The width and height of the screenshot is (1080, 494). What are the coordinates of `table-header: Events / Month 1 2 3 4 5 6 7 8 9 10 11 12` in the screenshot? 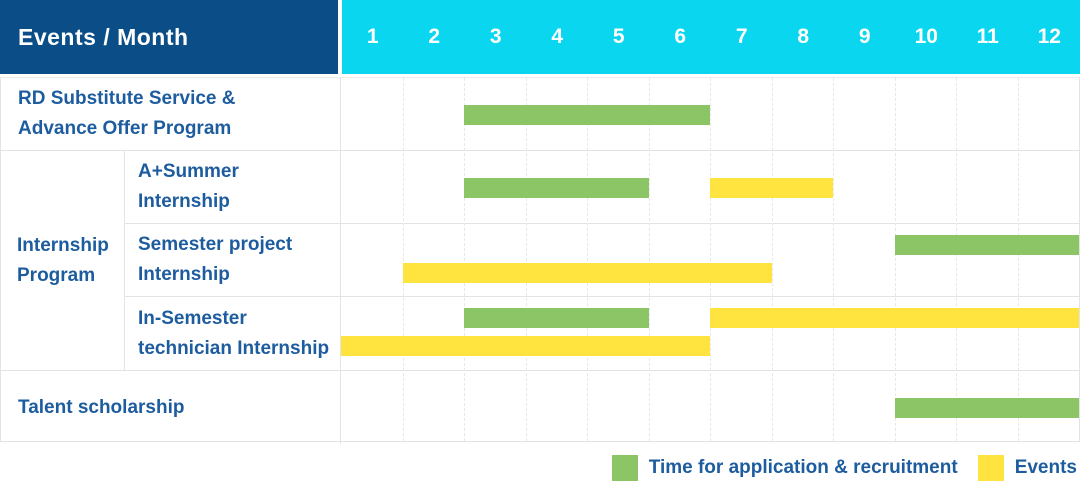 It's located at (540, 37).